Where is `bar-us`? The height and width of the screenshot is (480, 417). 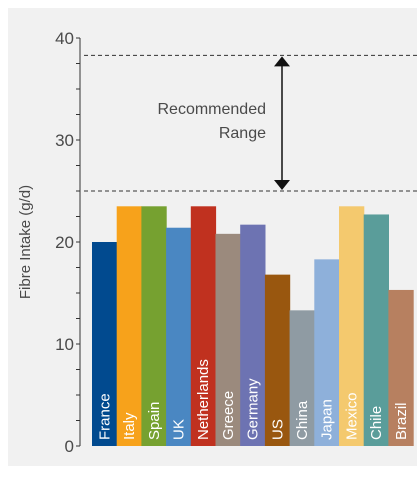 bar-us is located at coordinates (277, 360).